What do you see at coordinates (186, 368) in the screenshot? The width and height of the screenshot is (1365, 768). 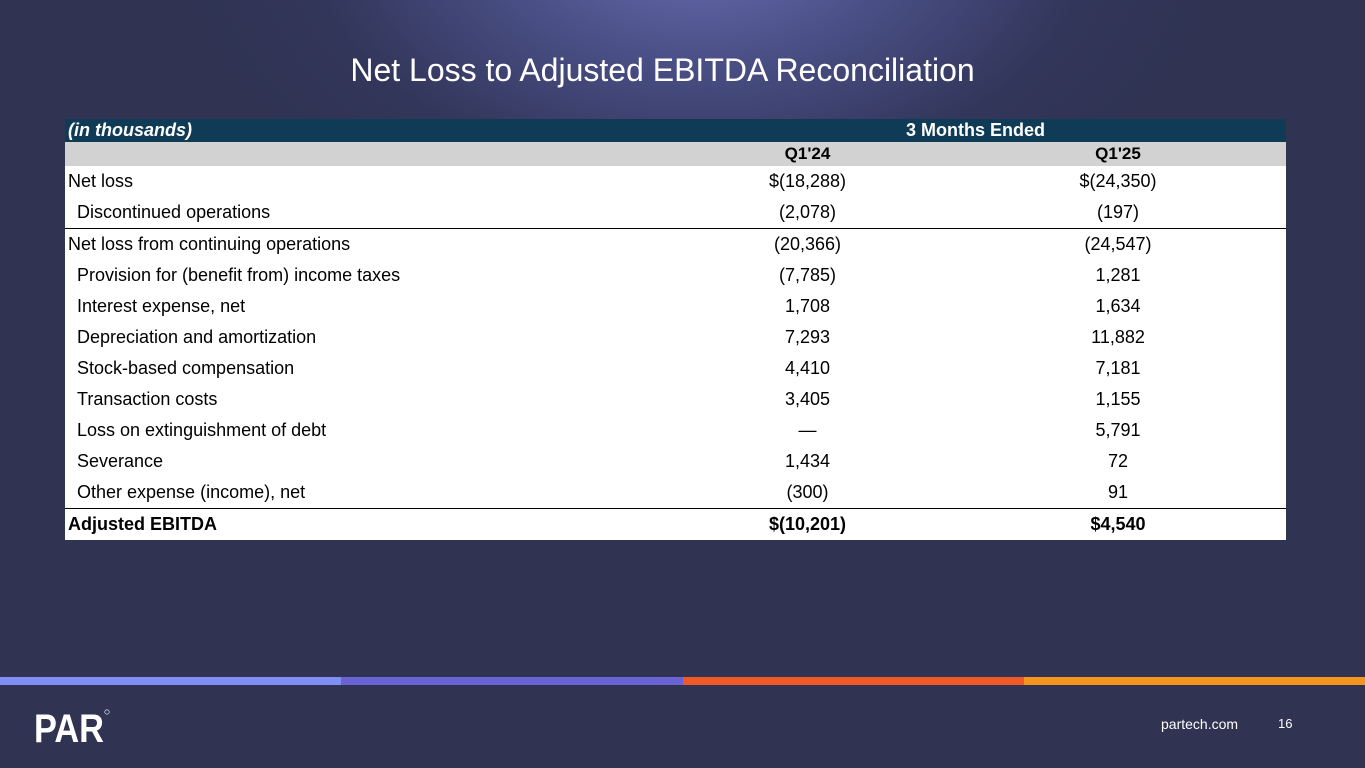 I see `row-label: Stock-based compensation` at bounding box center [186, 368].